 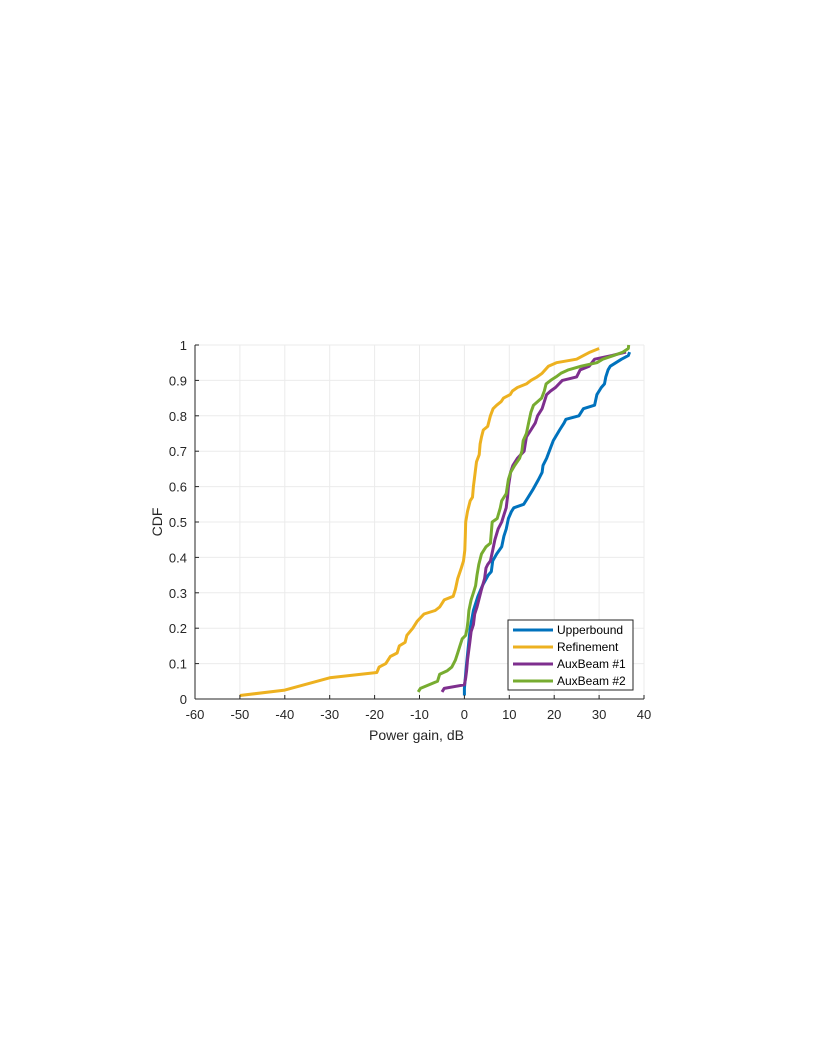 I want to click on legend-label: Refinement, so click(x=588, y=647).